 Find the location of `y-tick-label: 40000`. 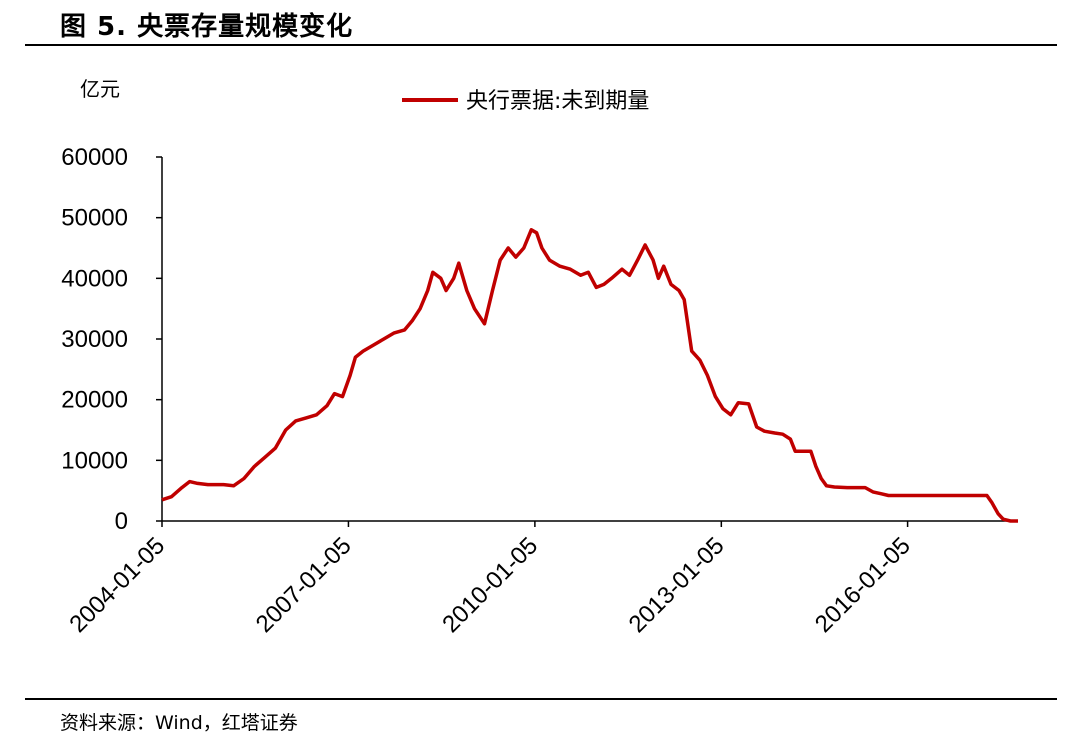

y-tick-label: 40000 is located at coordinates (94, 278).